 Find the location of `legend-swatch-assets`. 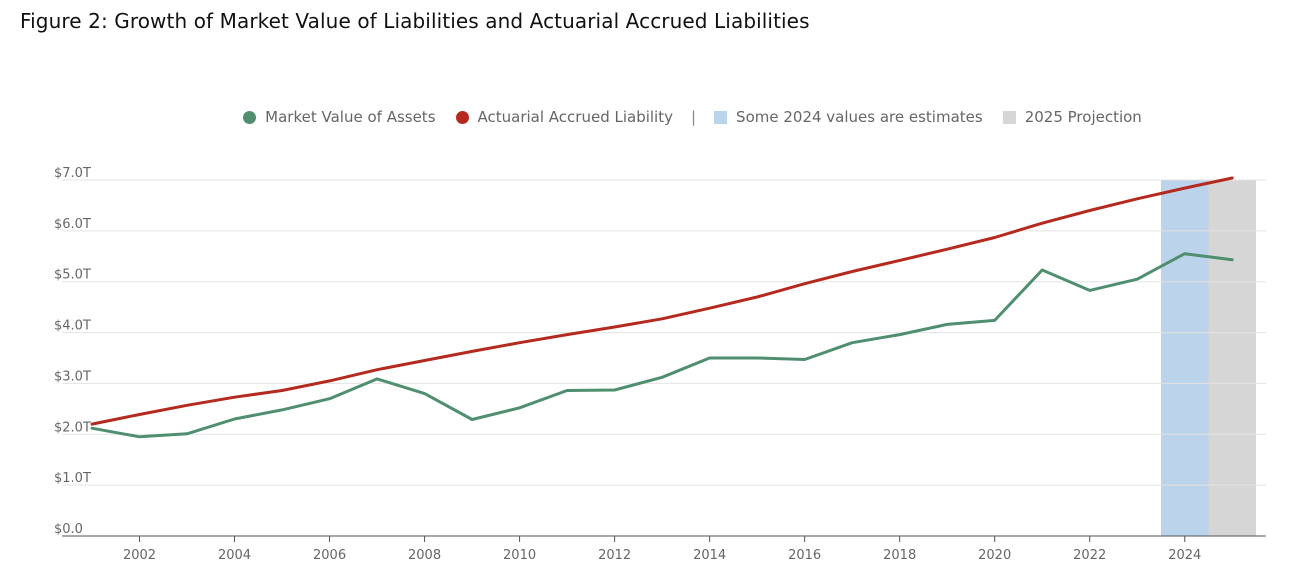

legend-swatch-assets is located at coordinates (250, 117).